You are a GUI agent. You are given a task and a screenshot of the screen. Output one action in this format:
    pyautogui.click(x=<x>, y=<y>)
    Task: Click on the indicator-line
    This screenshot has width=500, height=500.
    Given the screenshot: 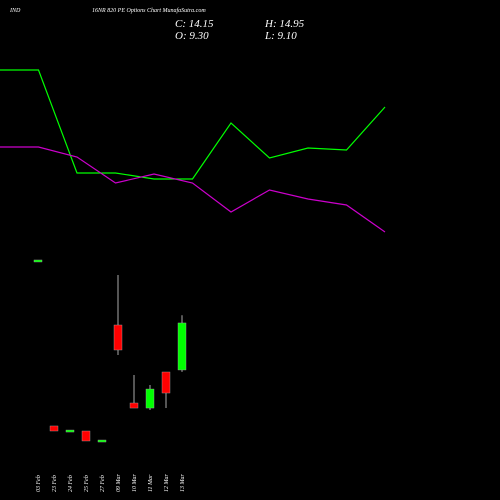 What is the action you would take?
    pyautogui.click(x=193, y=189)
    